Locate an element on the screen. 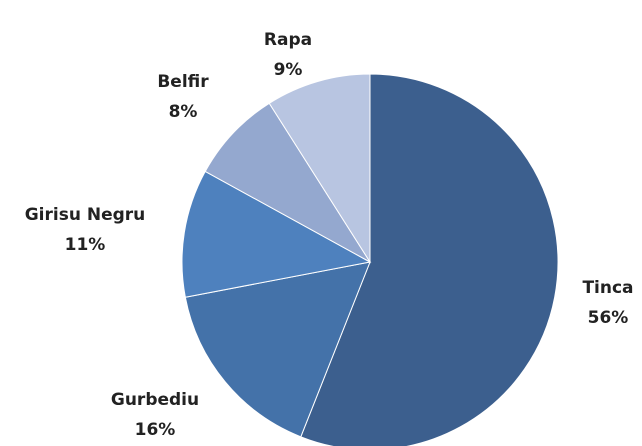  slice-label: Girisu Negru is located at coordinates (85, 215).